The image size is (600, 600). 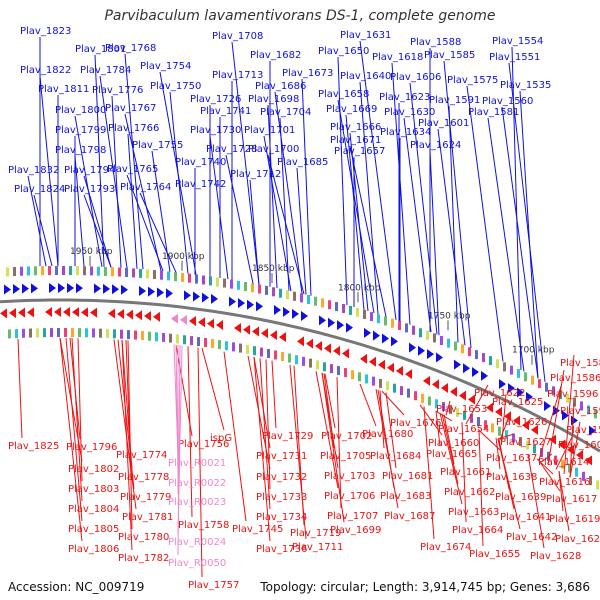 I want to click on reverse-gene-label: Plav_1733, so click(x=281, y=497).